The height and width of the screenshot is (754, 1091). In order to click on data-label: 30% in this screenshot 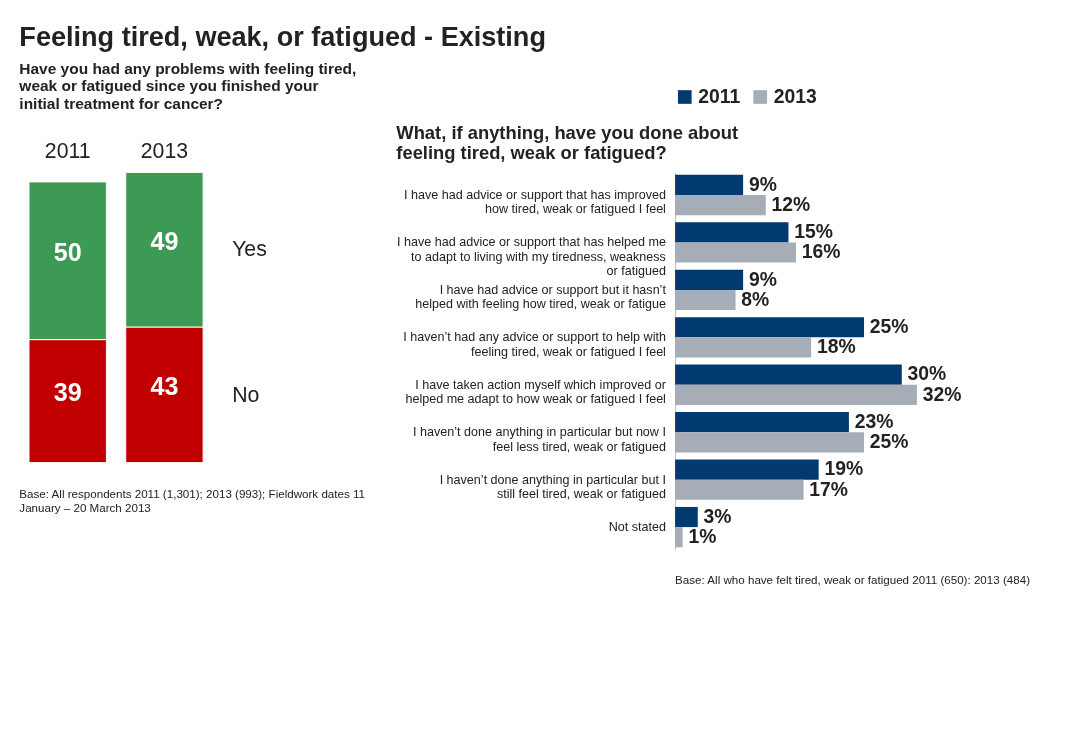, I will do `click(927, 373)`.